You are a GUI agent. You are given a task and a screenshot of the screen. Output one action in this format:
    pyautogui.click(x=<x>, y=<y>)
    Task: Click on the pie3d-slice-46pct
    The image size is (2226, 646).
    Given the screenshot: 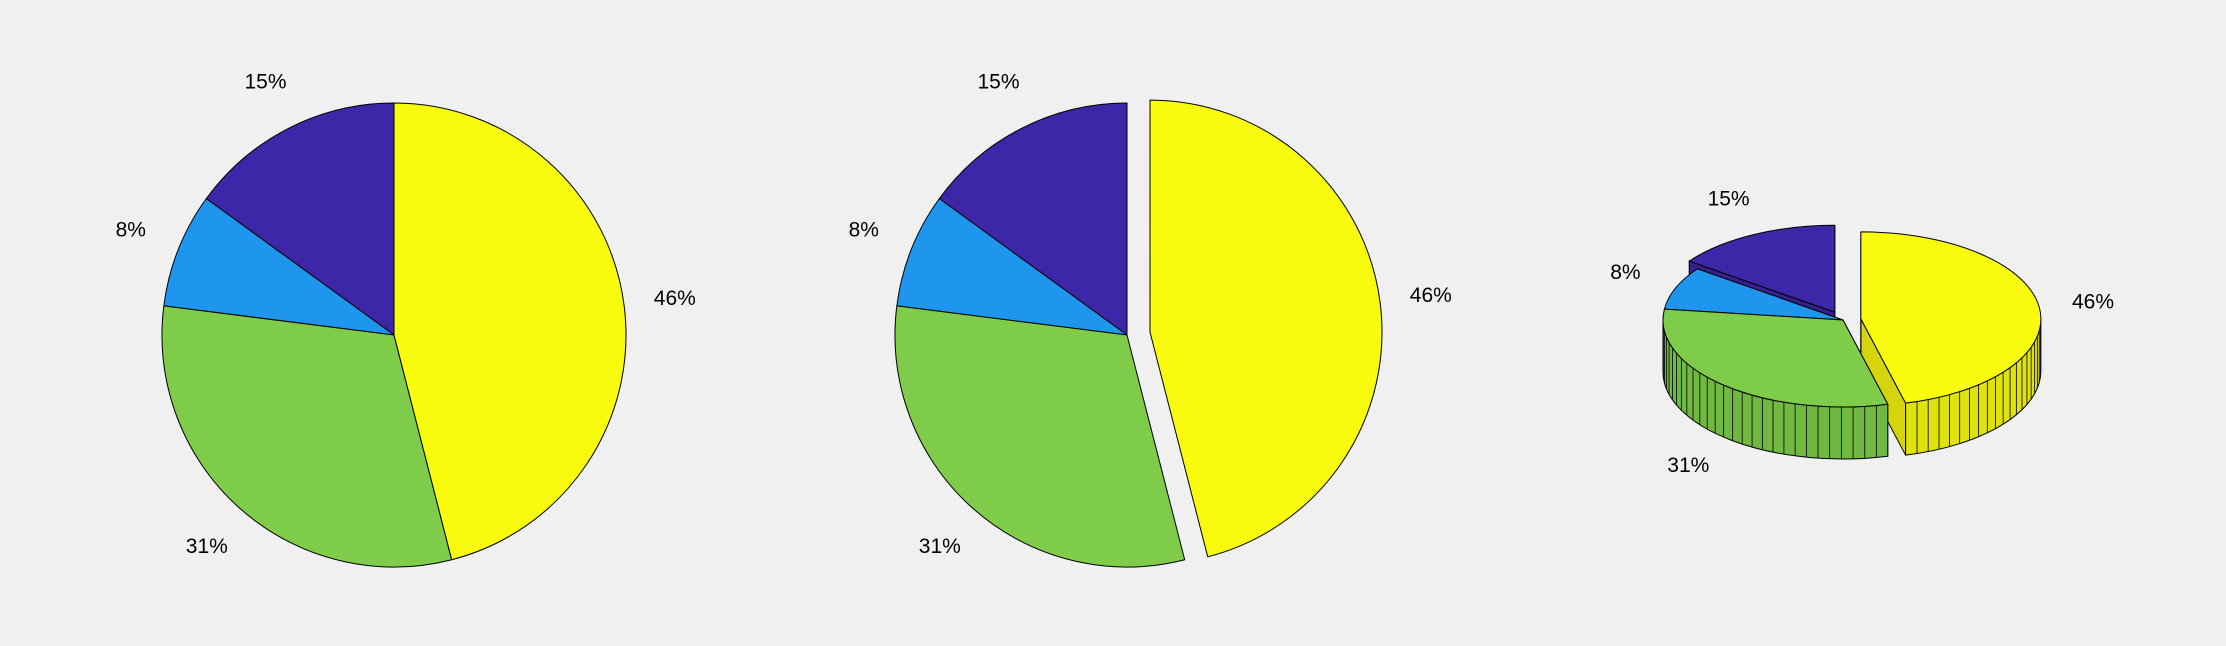 What is the action you would take?
    pyautogui.click(x=1951, y=343)
    